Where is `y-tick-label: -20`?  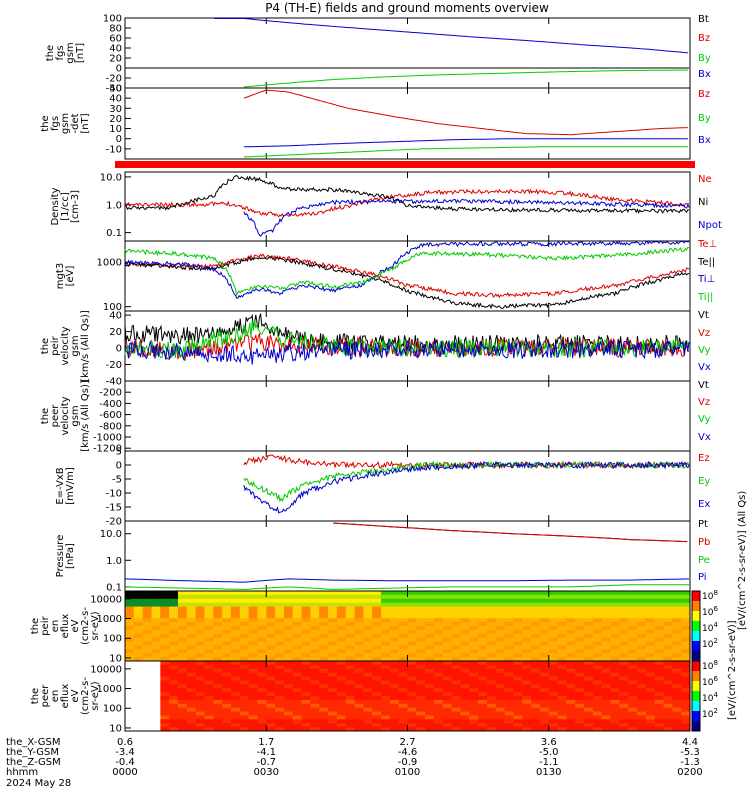
y-tick-label: -20 is located at coordinates (114, 79).